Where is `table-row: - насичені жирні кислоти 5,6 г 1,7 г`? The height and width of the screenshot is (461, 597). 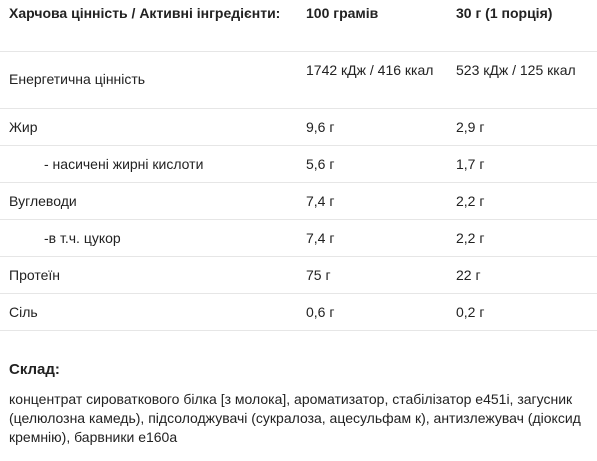
table-row: - насичені жирні кислоти 5,6 г 1,7 г is located at coordinates (298, 164).